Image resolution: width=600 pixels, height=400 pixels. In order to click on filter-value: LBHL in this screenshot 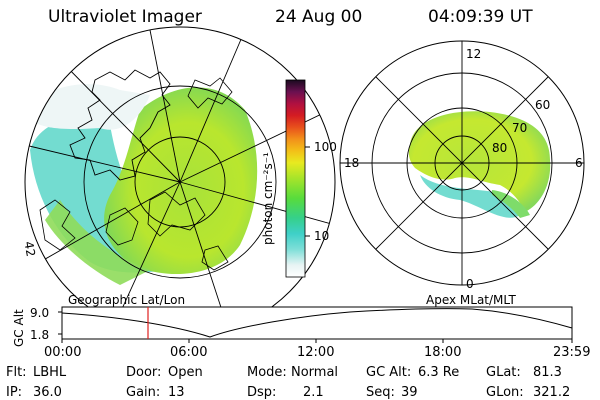, I will do `click(50, 372)`.